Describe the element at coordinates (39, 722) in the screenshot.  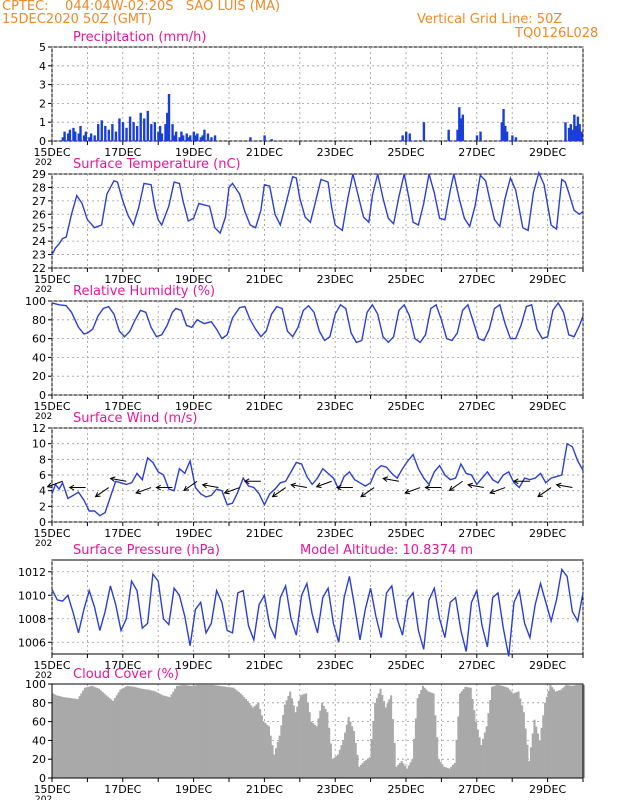
I see `y-tick-label: 60` at that location.